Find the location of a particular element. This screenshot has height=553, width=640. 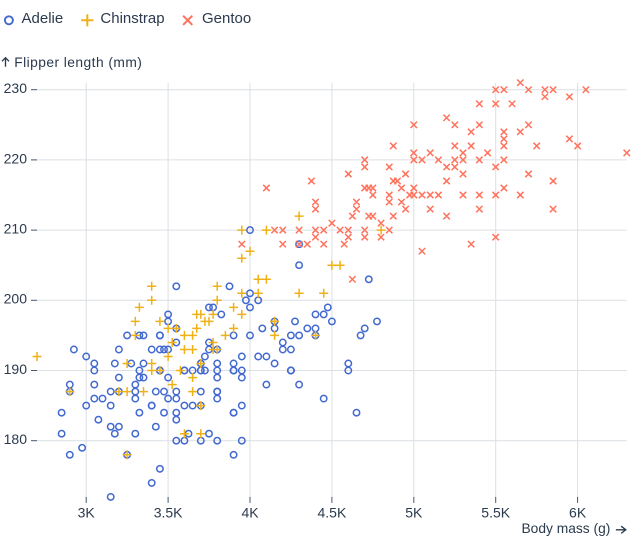

svg-text: 180 is located at coordinates (16, 439).